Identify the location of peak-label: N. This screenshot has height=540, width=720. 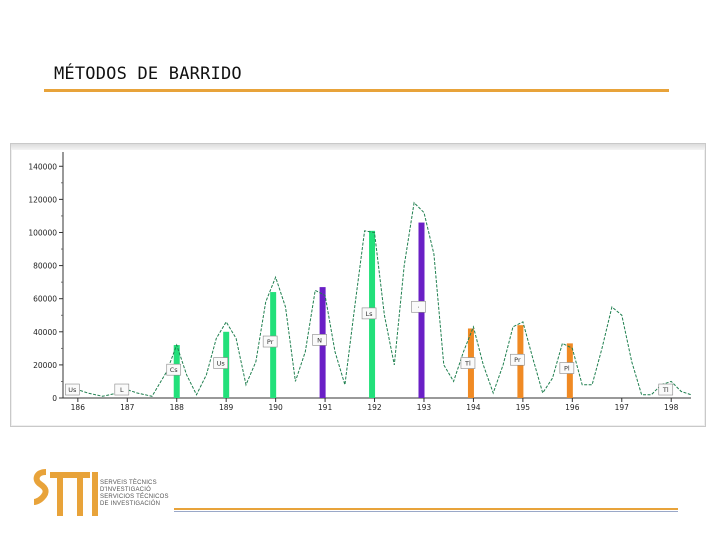
(319, 340).